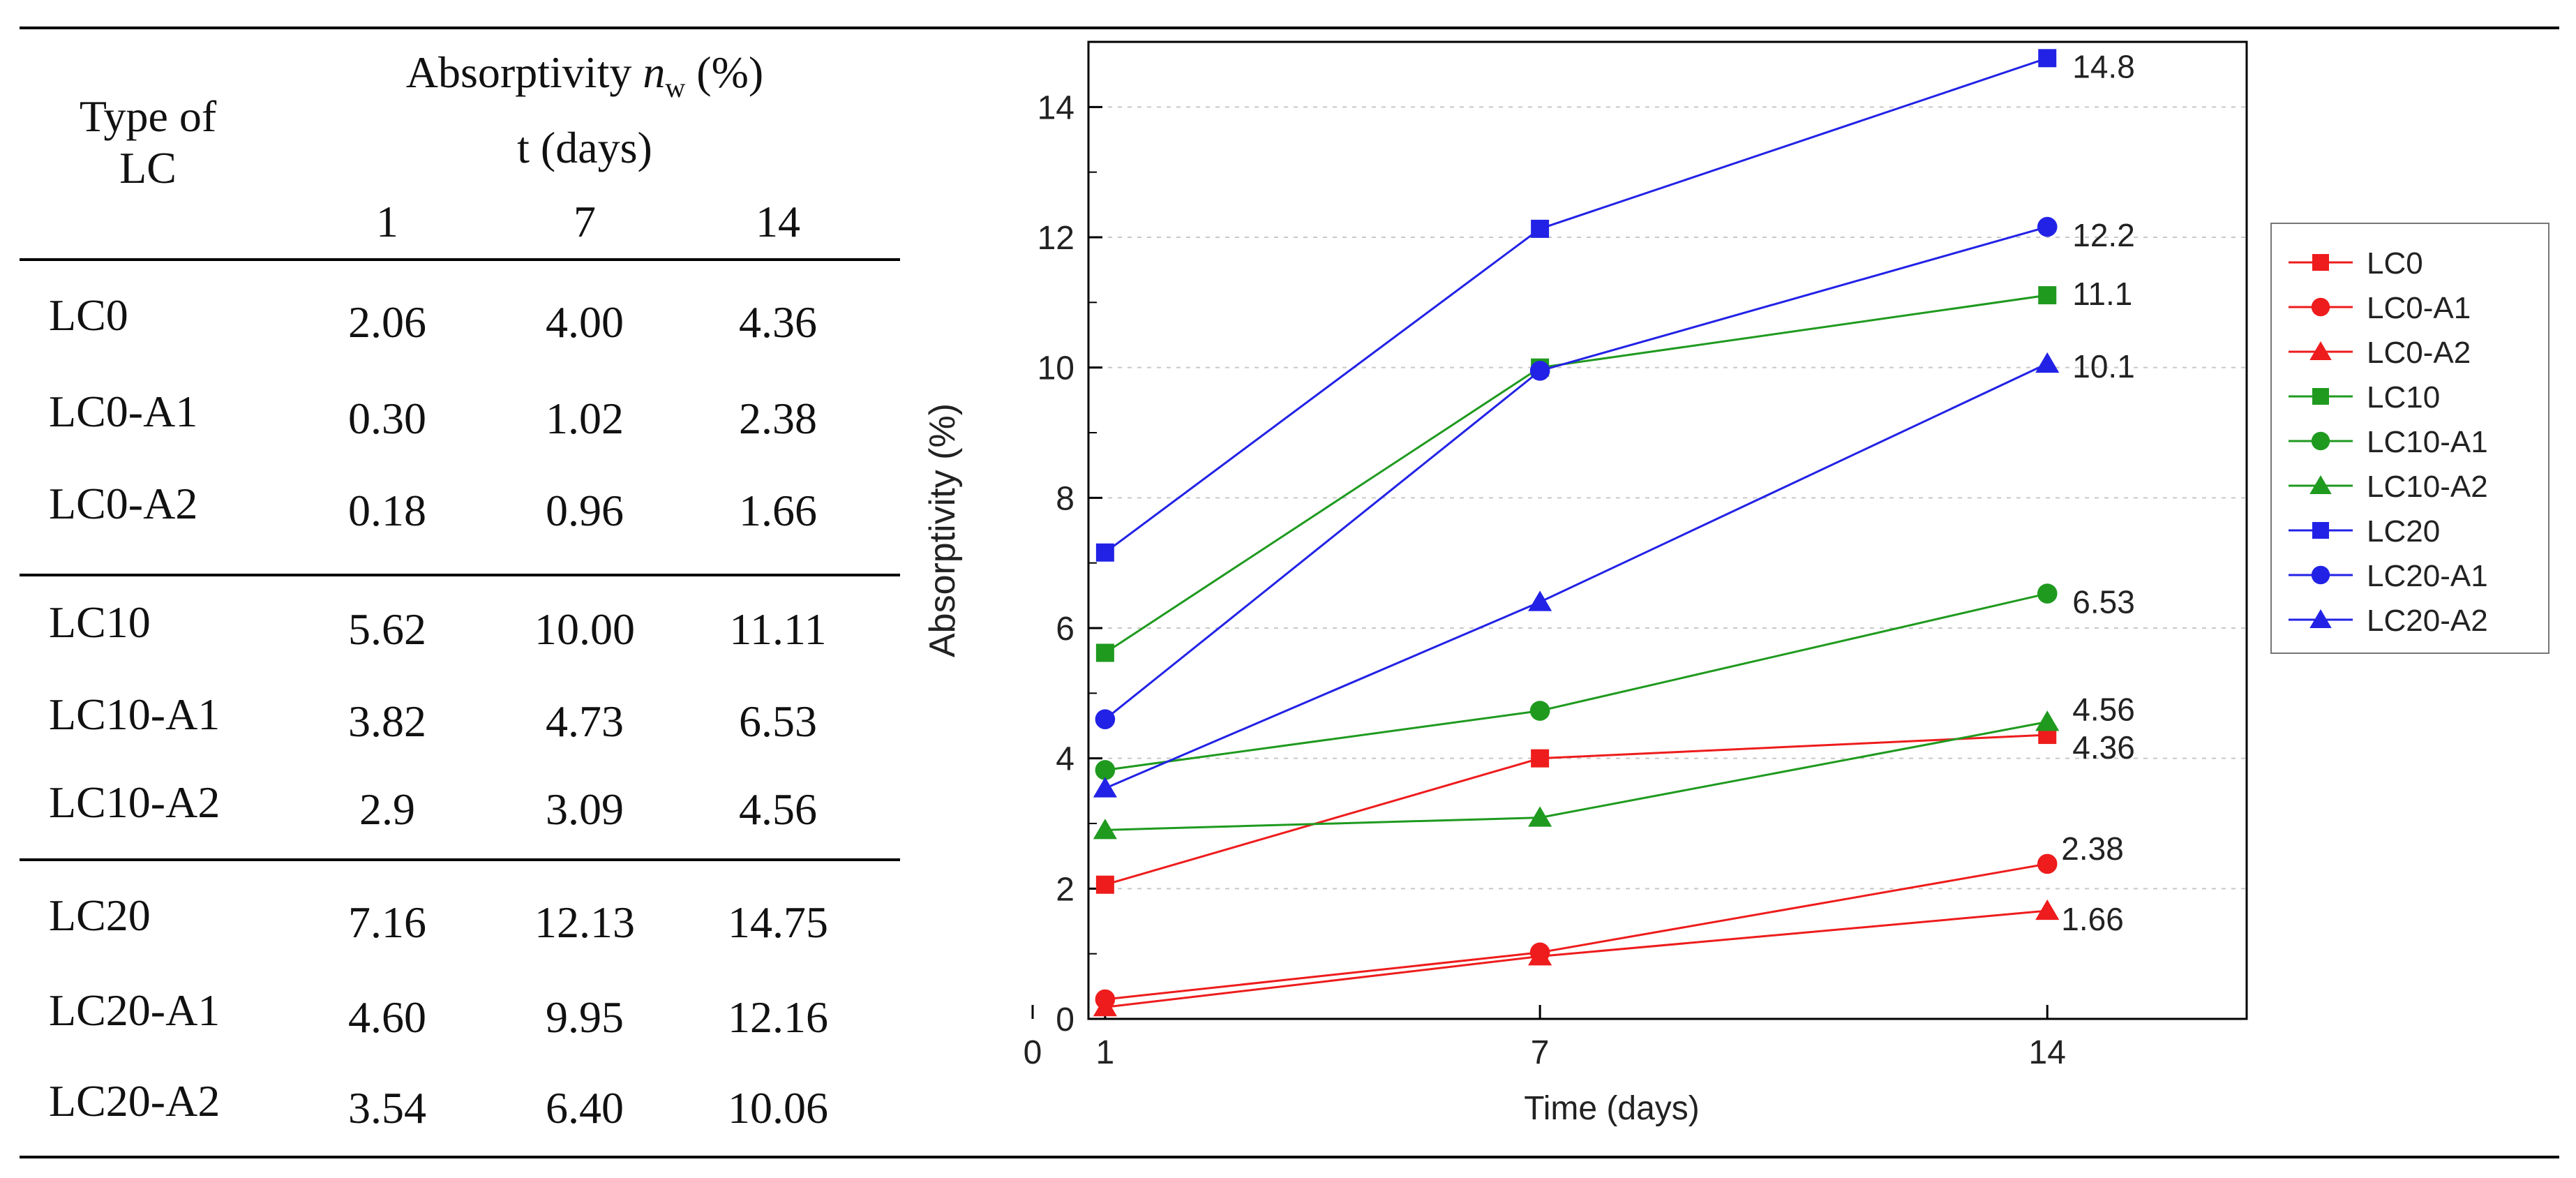 This screenshot has height=1178, width=2576. I want to click on x-axis-label: Time (days), so click(1612, 1108).